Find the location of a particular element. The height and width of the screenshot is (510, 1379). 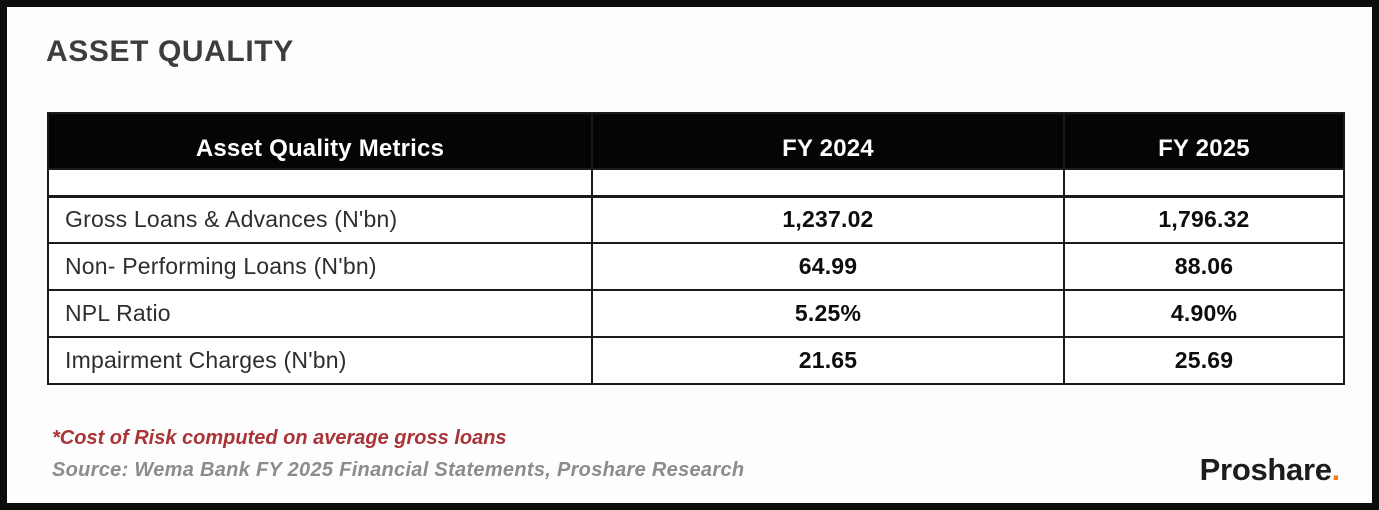

table-header-row: Asset Quality Metrics FY 2024 FY 2025 is located at coordinates (696, 141).